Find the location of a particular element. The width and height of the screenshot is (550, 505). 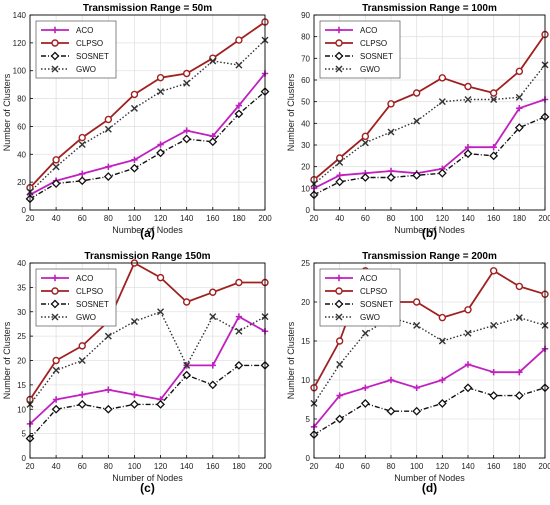

y-tick-label: 0 is located at coordinates (308, 458).